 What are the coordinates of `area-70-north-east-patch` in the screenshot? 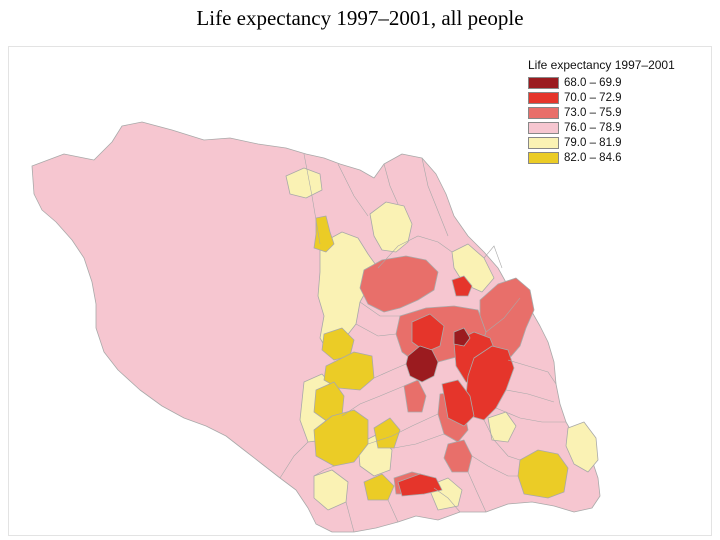 It's located at (462, 286).